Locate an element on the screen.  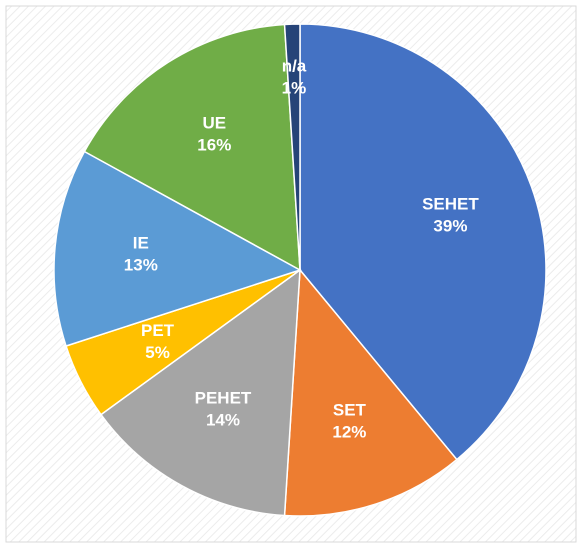
slice-category-label: IE is located at coordinates (141, 242).